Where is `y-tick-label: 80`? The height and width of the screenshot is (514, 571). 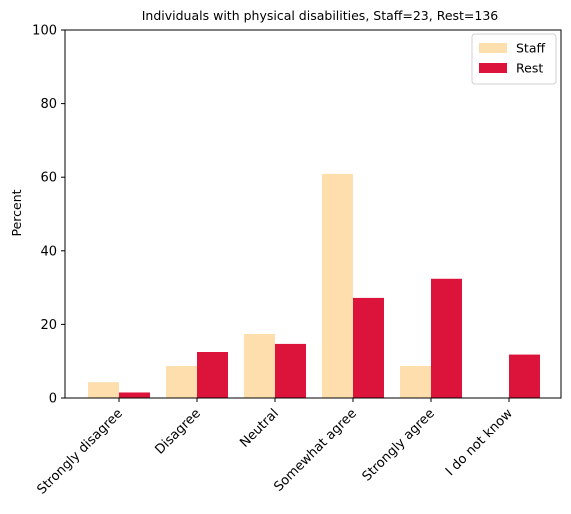
y-tick-label: 80 is located at coordinates (48, 104).